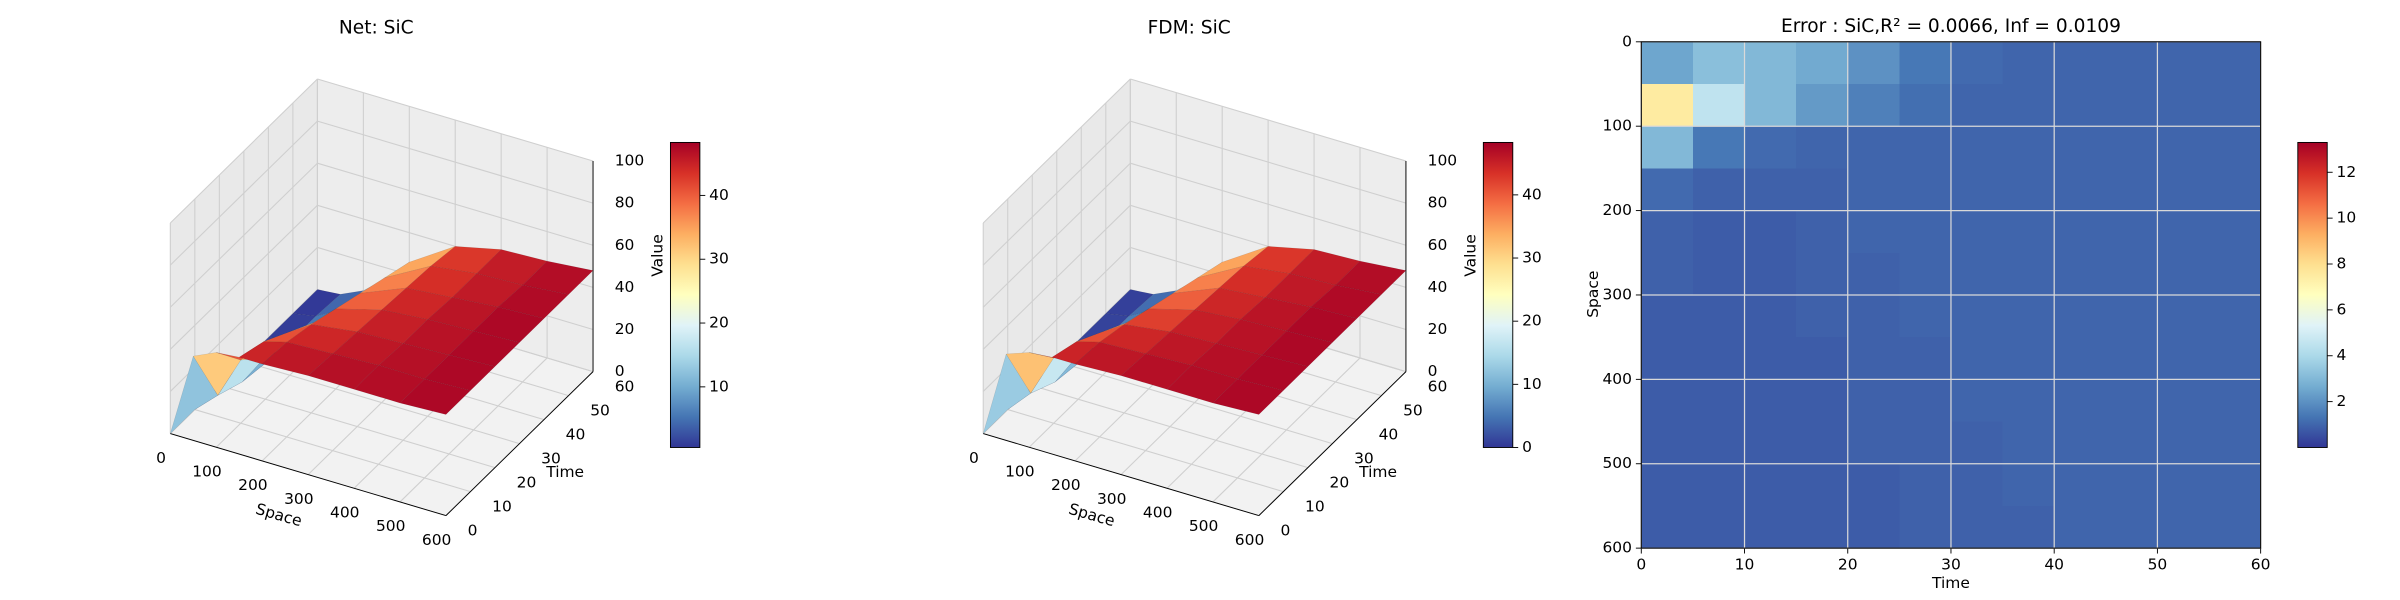  What do you see at coordinates (2342, 309) in the screenshot?
I see `colorbar-tick-label: 6` at bounding box center [2342, 309].